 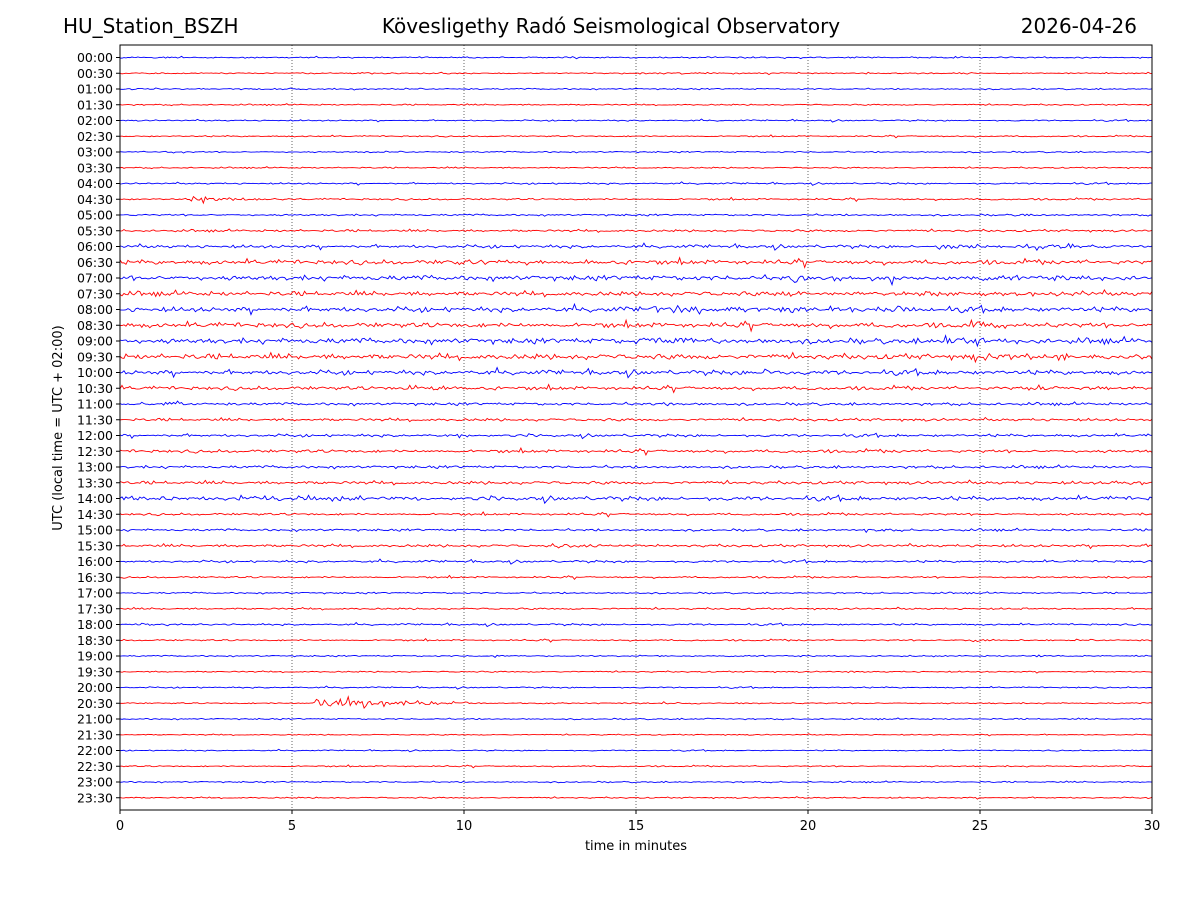 I want to click on y-tick-label: 10:00, so click(x=95, y=372).